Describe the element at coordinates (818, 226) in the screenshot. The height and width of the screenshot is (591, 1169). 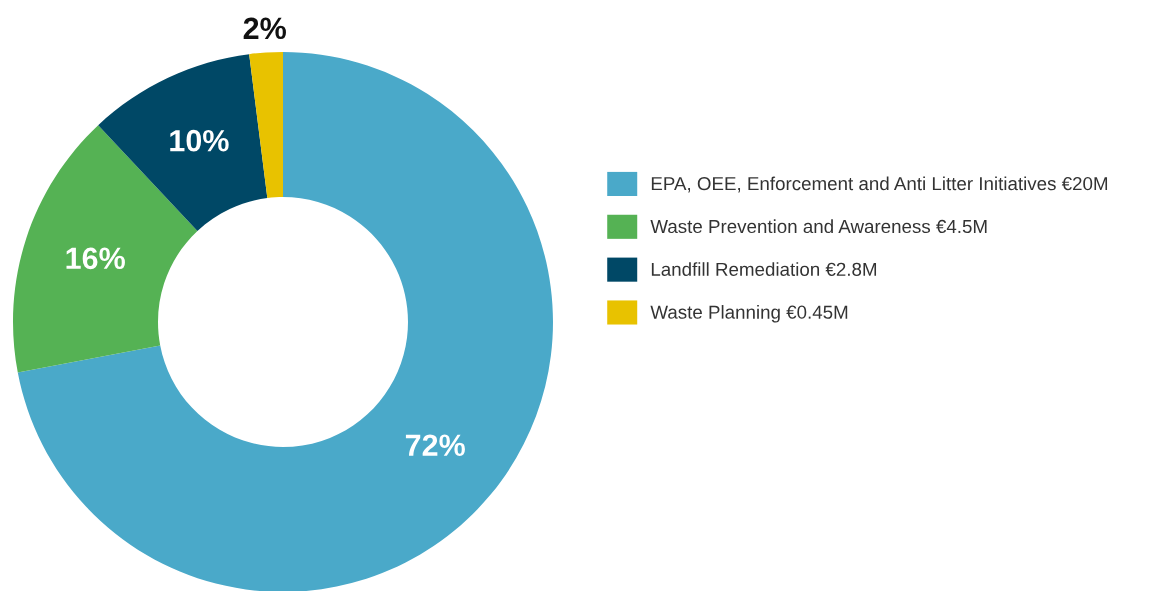
I see `legend-label: Waste Prevention and Awareness €4.5M` at that location.